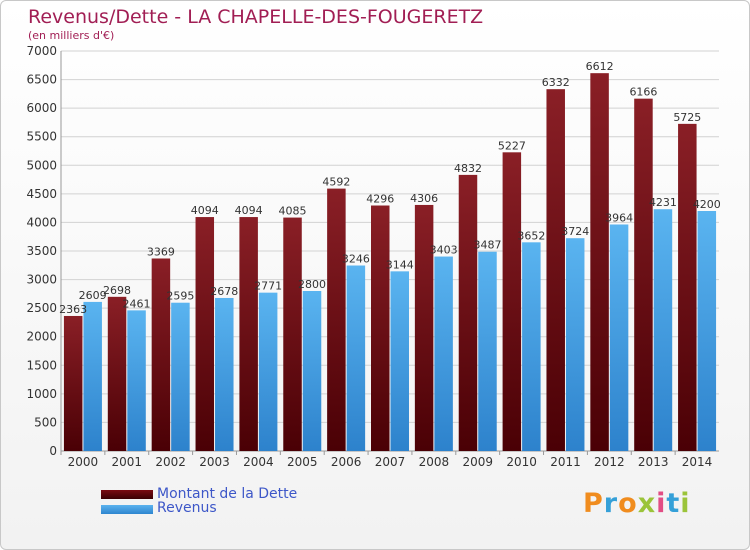 The width and height of the screenshot is (750, 550). I want to click on data-label-dette: 6332, so click(556, 82).